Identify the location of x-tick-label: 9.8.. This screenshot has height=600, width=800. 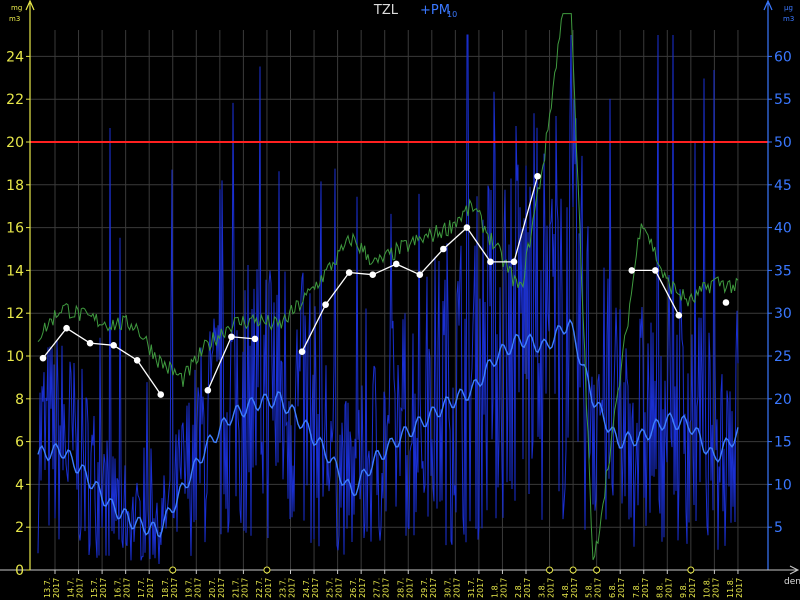
(683, 590).